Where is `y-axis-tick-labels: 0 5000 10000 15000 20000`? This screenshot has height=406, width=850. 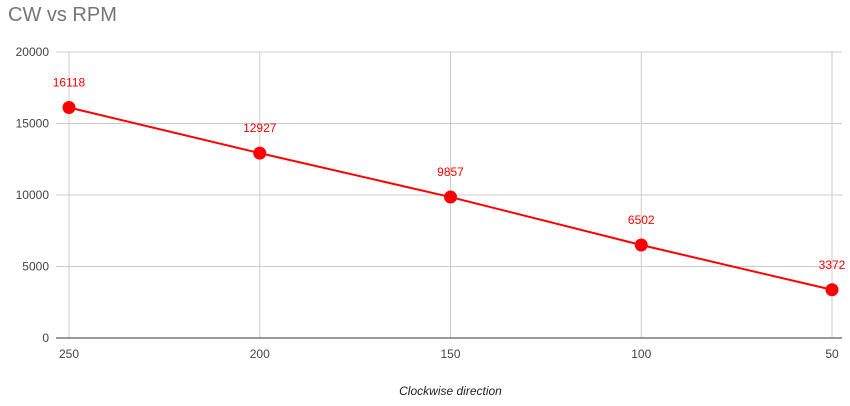 y-axis-tick-labels: 0 5000 10000 15000 20000 is located at coordinates (33, 195).